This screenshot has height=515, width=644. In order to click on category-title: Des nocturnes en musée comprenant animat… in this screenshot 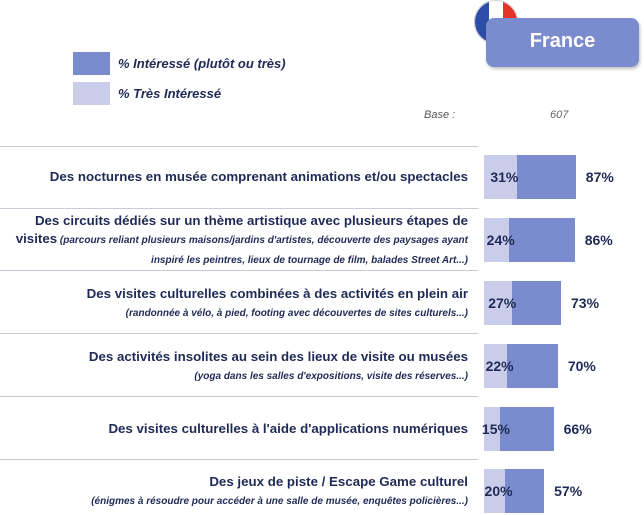, I will do `click(258, 176)`.